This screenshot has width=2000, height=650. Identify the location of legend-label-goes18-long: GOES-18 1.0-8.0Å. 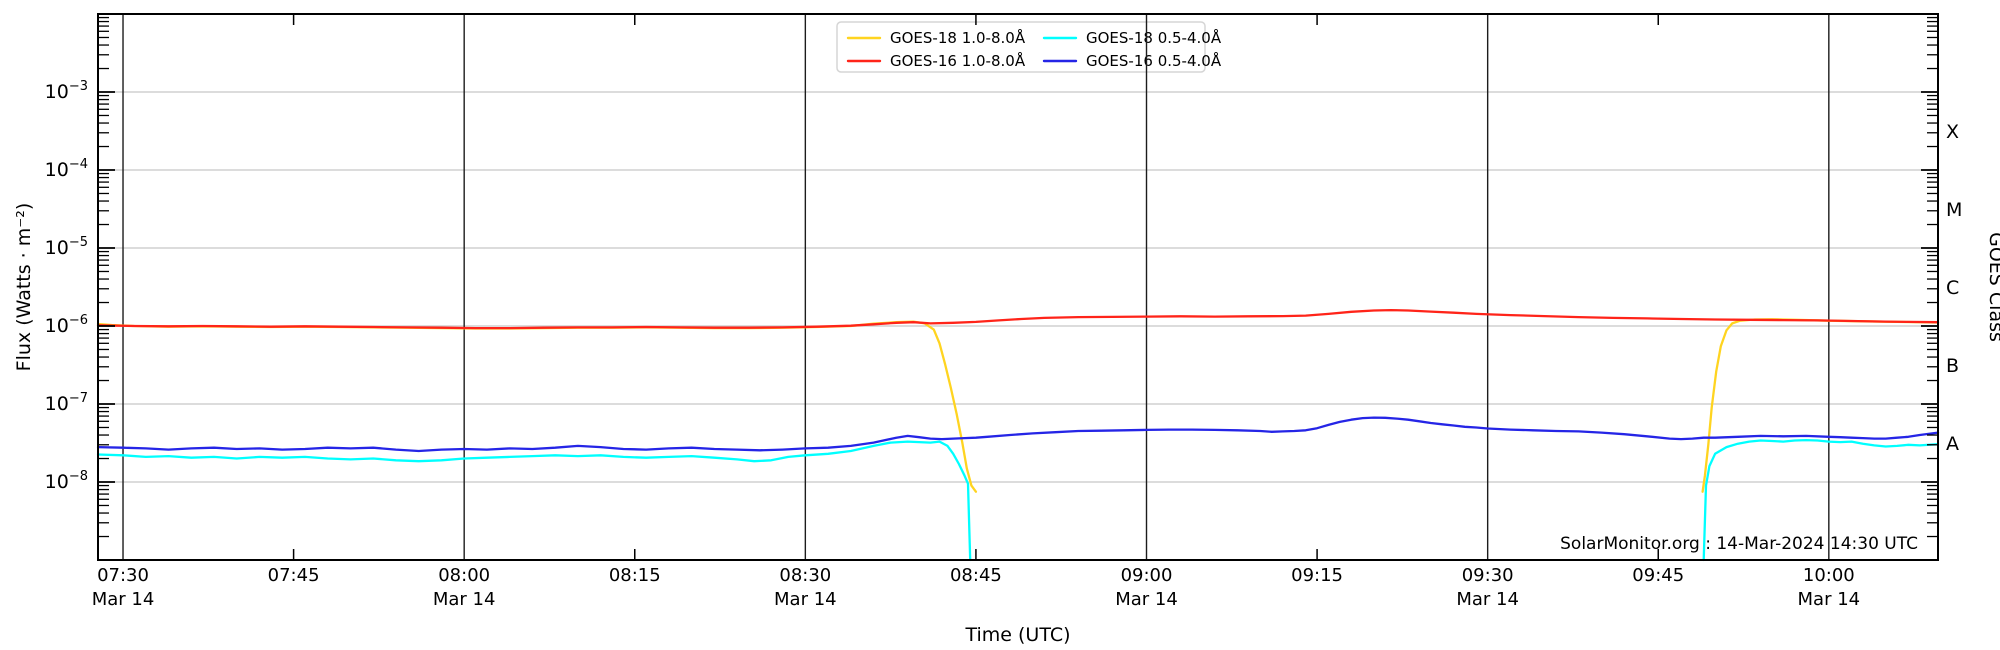
(958, 37).